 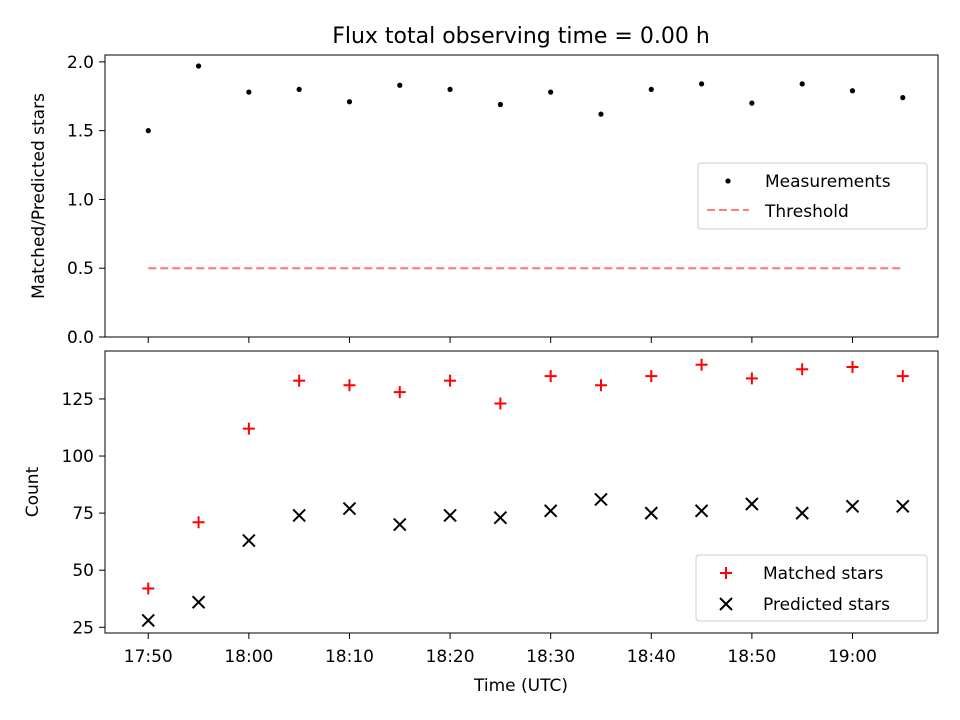 I want to click on top-y-axis-label: Matched/Predicted stars, so click(x=39, y=196).